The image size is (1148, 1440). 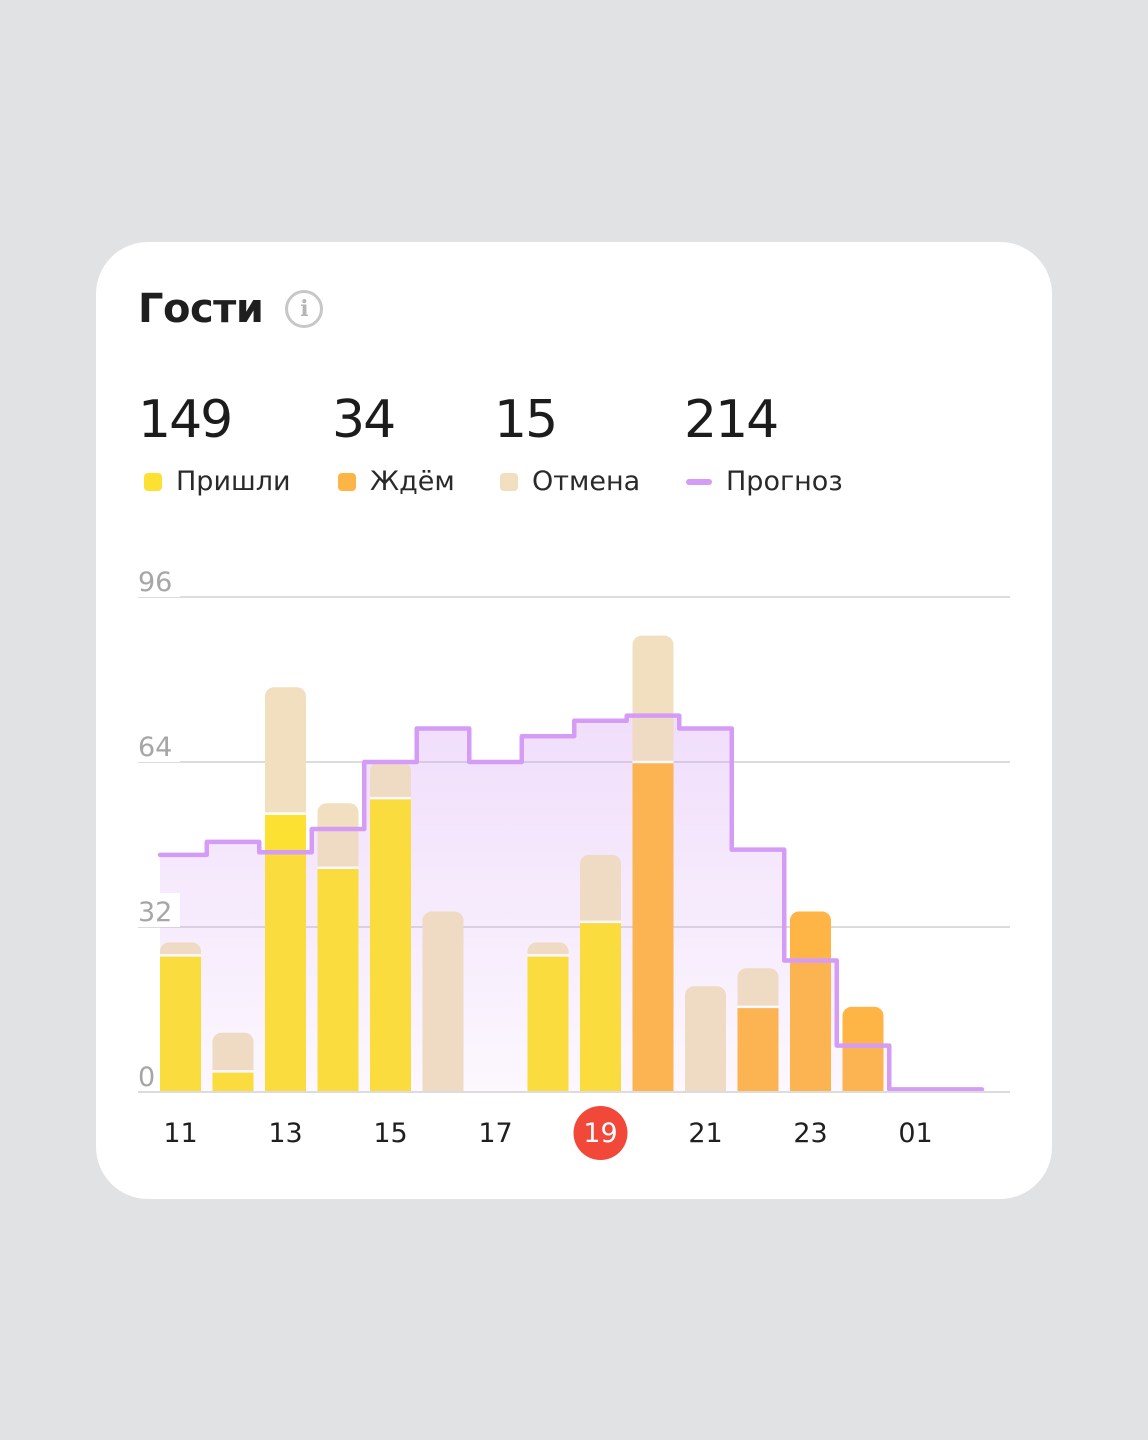 I want to click on legend-label: Отмена, so click(x=586, y=481).